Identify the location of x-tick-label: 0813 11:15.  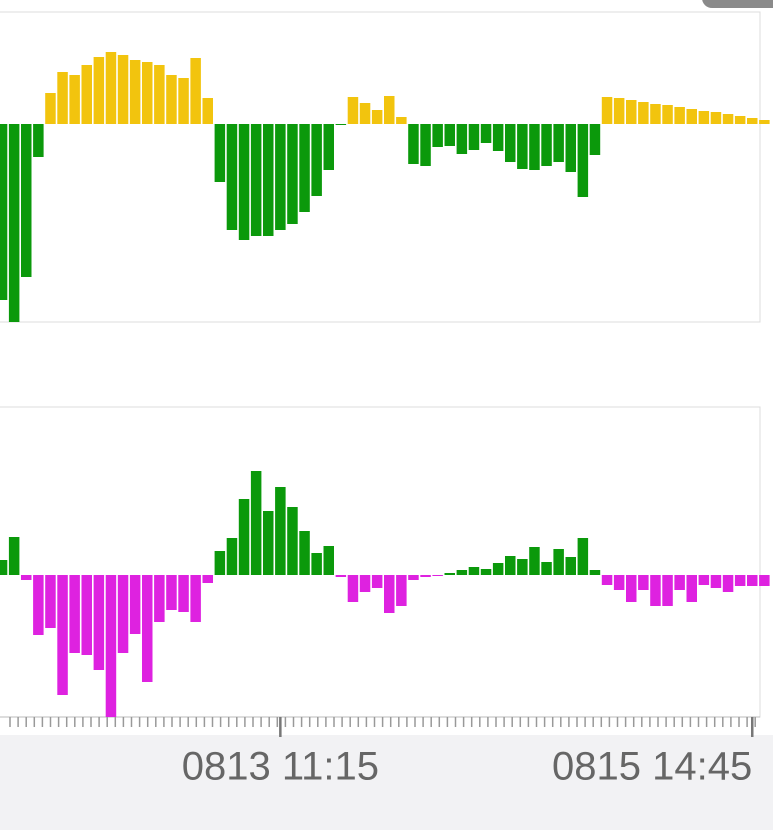
(280, 767).